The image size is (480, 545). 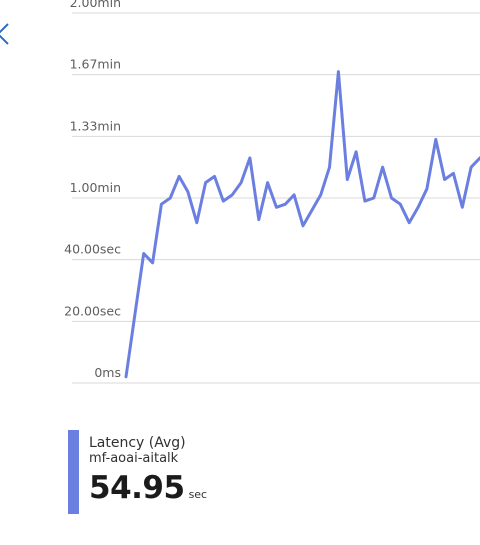 What do you see at coordinates (92, 310) in the screenshot?
I see `y-tick-label: 20.00sec` at bounding box center [92, 310].